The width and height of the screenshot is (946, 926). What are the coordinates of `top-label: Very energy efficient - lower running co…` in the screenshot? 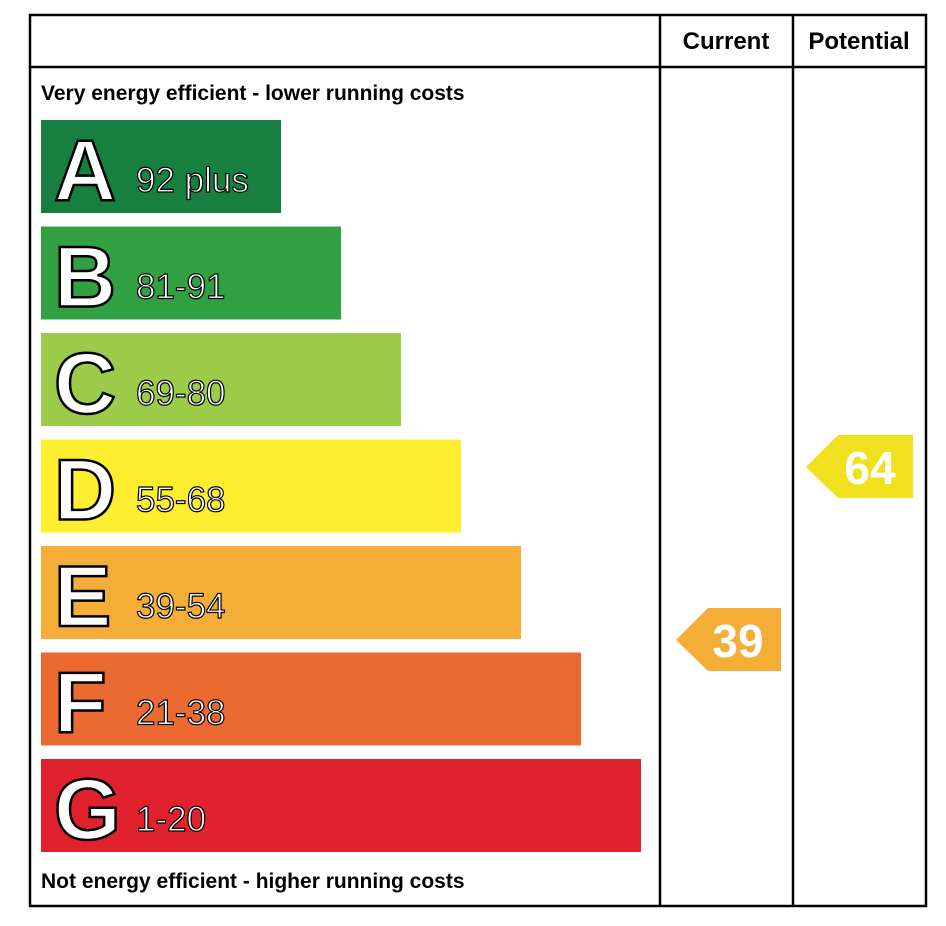 It's located at (253, 93).